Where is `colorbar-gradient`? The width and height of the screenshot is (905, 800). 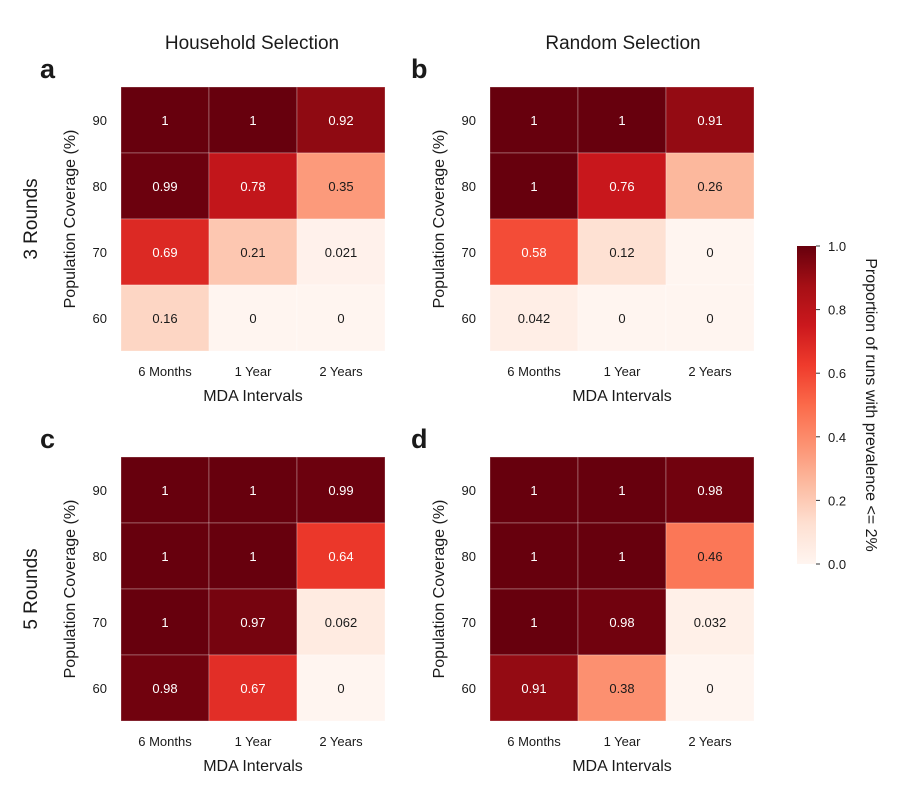
colorbar-gradient is located at coordinates (806, 405).